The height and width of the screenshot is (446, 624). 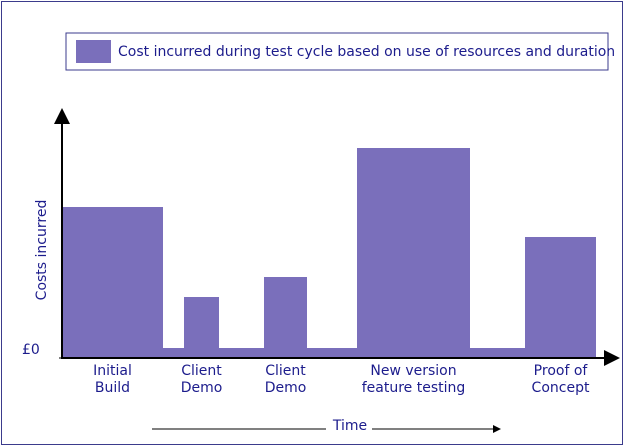 What do you see at coordinates (112, 388) in the screenshot?
I see `x-tick-label: Build` at bounding box center [112, 388].